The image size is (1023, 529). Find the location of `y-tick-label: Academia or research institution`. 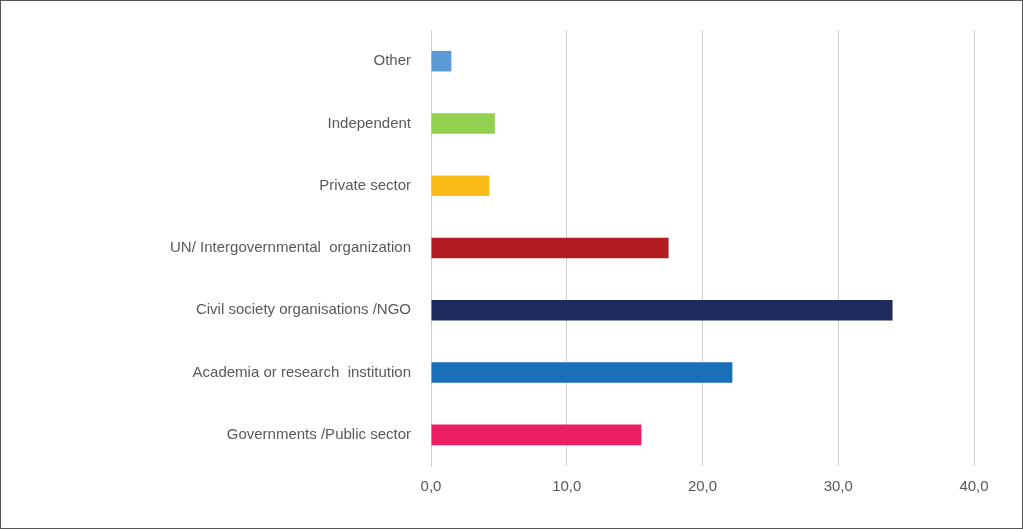

y-tick-label: Academia or research institution is located at coordinates (301, 371).